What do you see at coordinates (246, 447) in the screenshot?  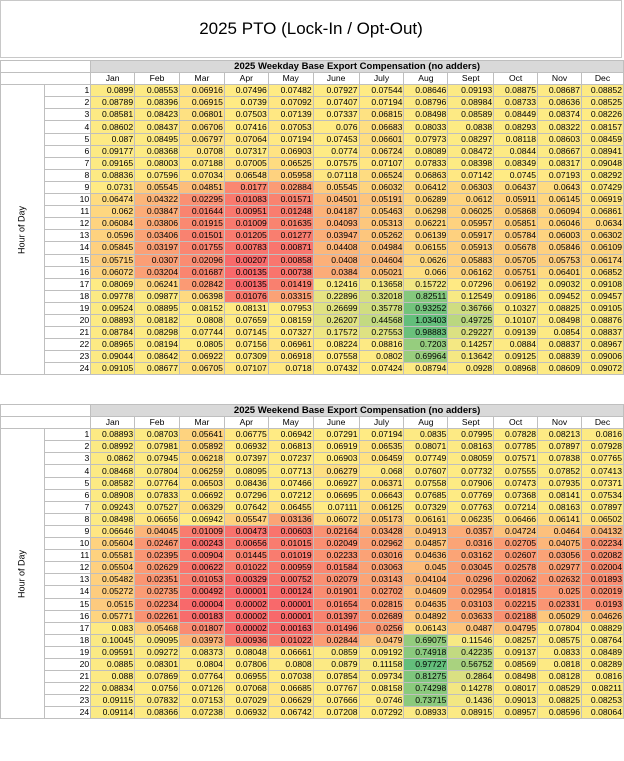 I see `value-cell: 0.06932` at bounding box center [246, 447].